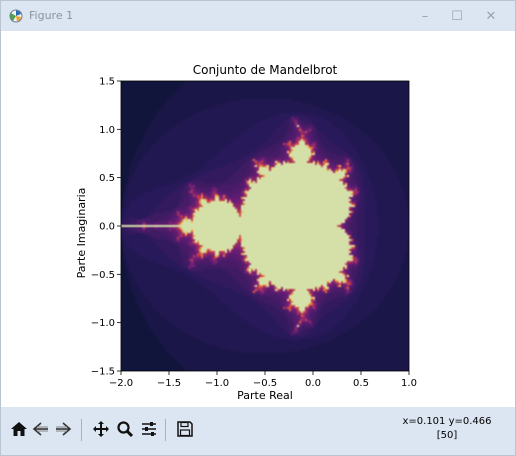 This screenshot has width=516, height=456. What do you see at coordinates (107, 82) in the screenshot?
I see `y-tick-label: 1.5` at bounding box center [107, 82].